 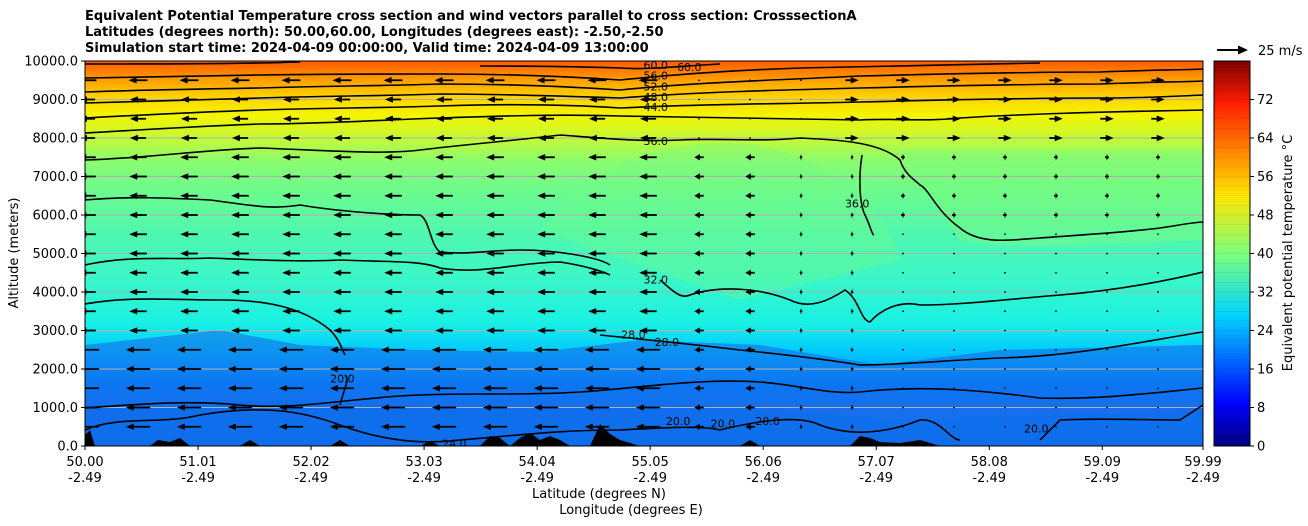 What do you see at coordinates (67, 447) in the screenshot?
I see `y-tick-label: 0.0` at bounding box center [67, 447].